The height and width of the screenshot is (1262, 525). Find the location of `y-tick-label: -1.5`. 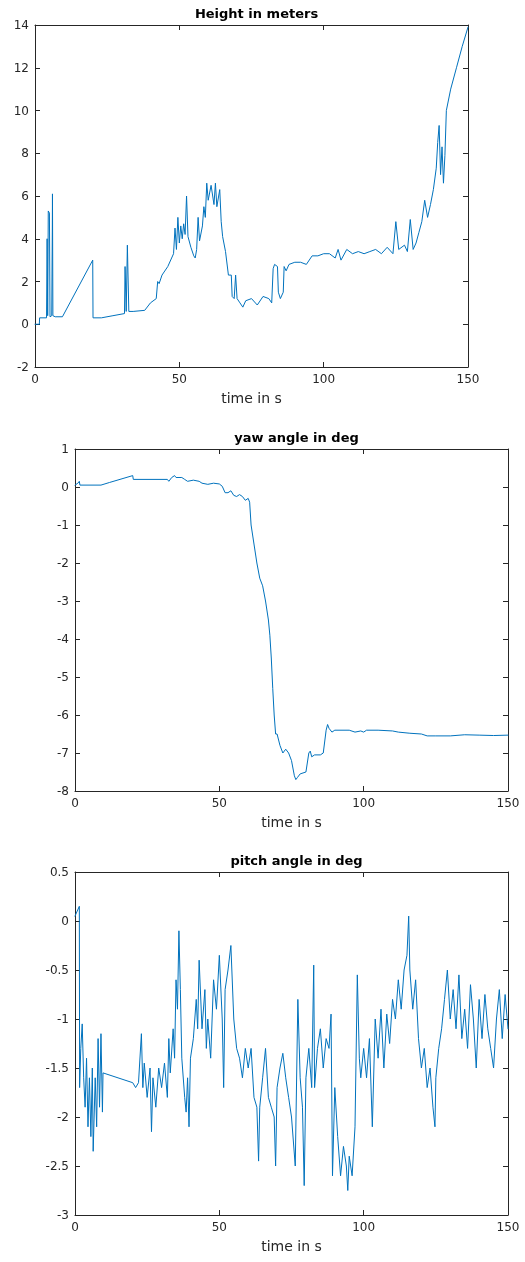

y-tick-label: -1.5 is located at coordinates (57, 1068).